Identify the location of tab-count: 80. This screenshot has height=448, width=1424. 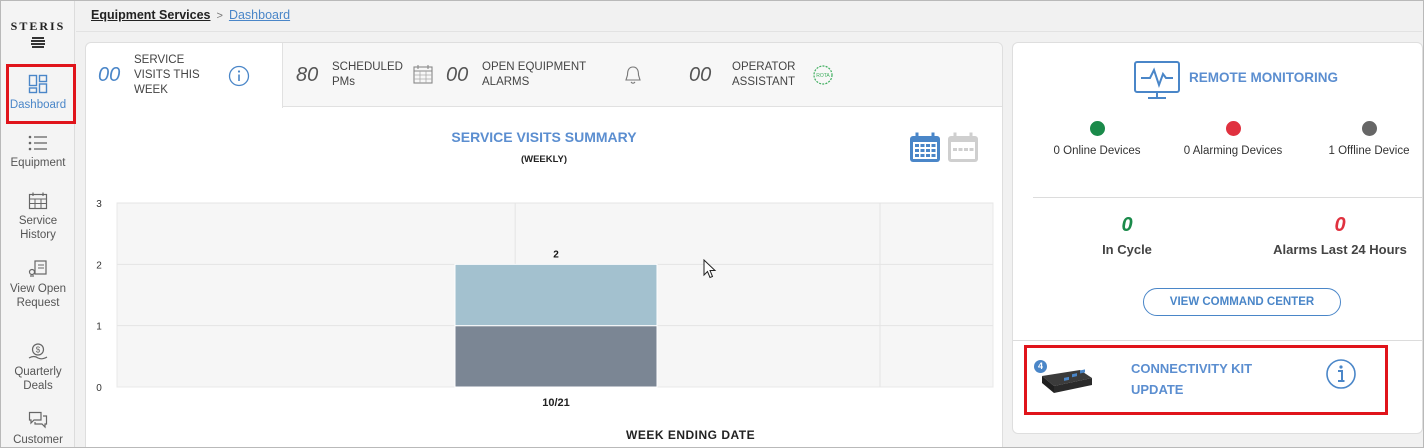
(307, 74).